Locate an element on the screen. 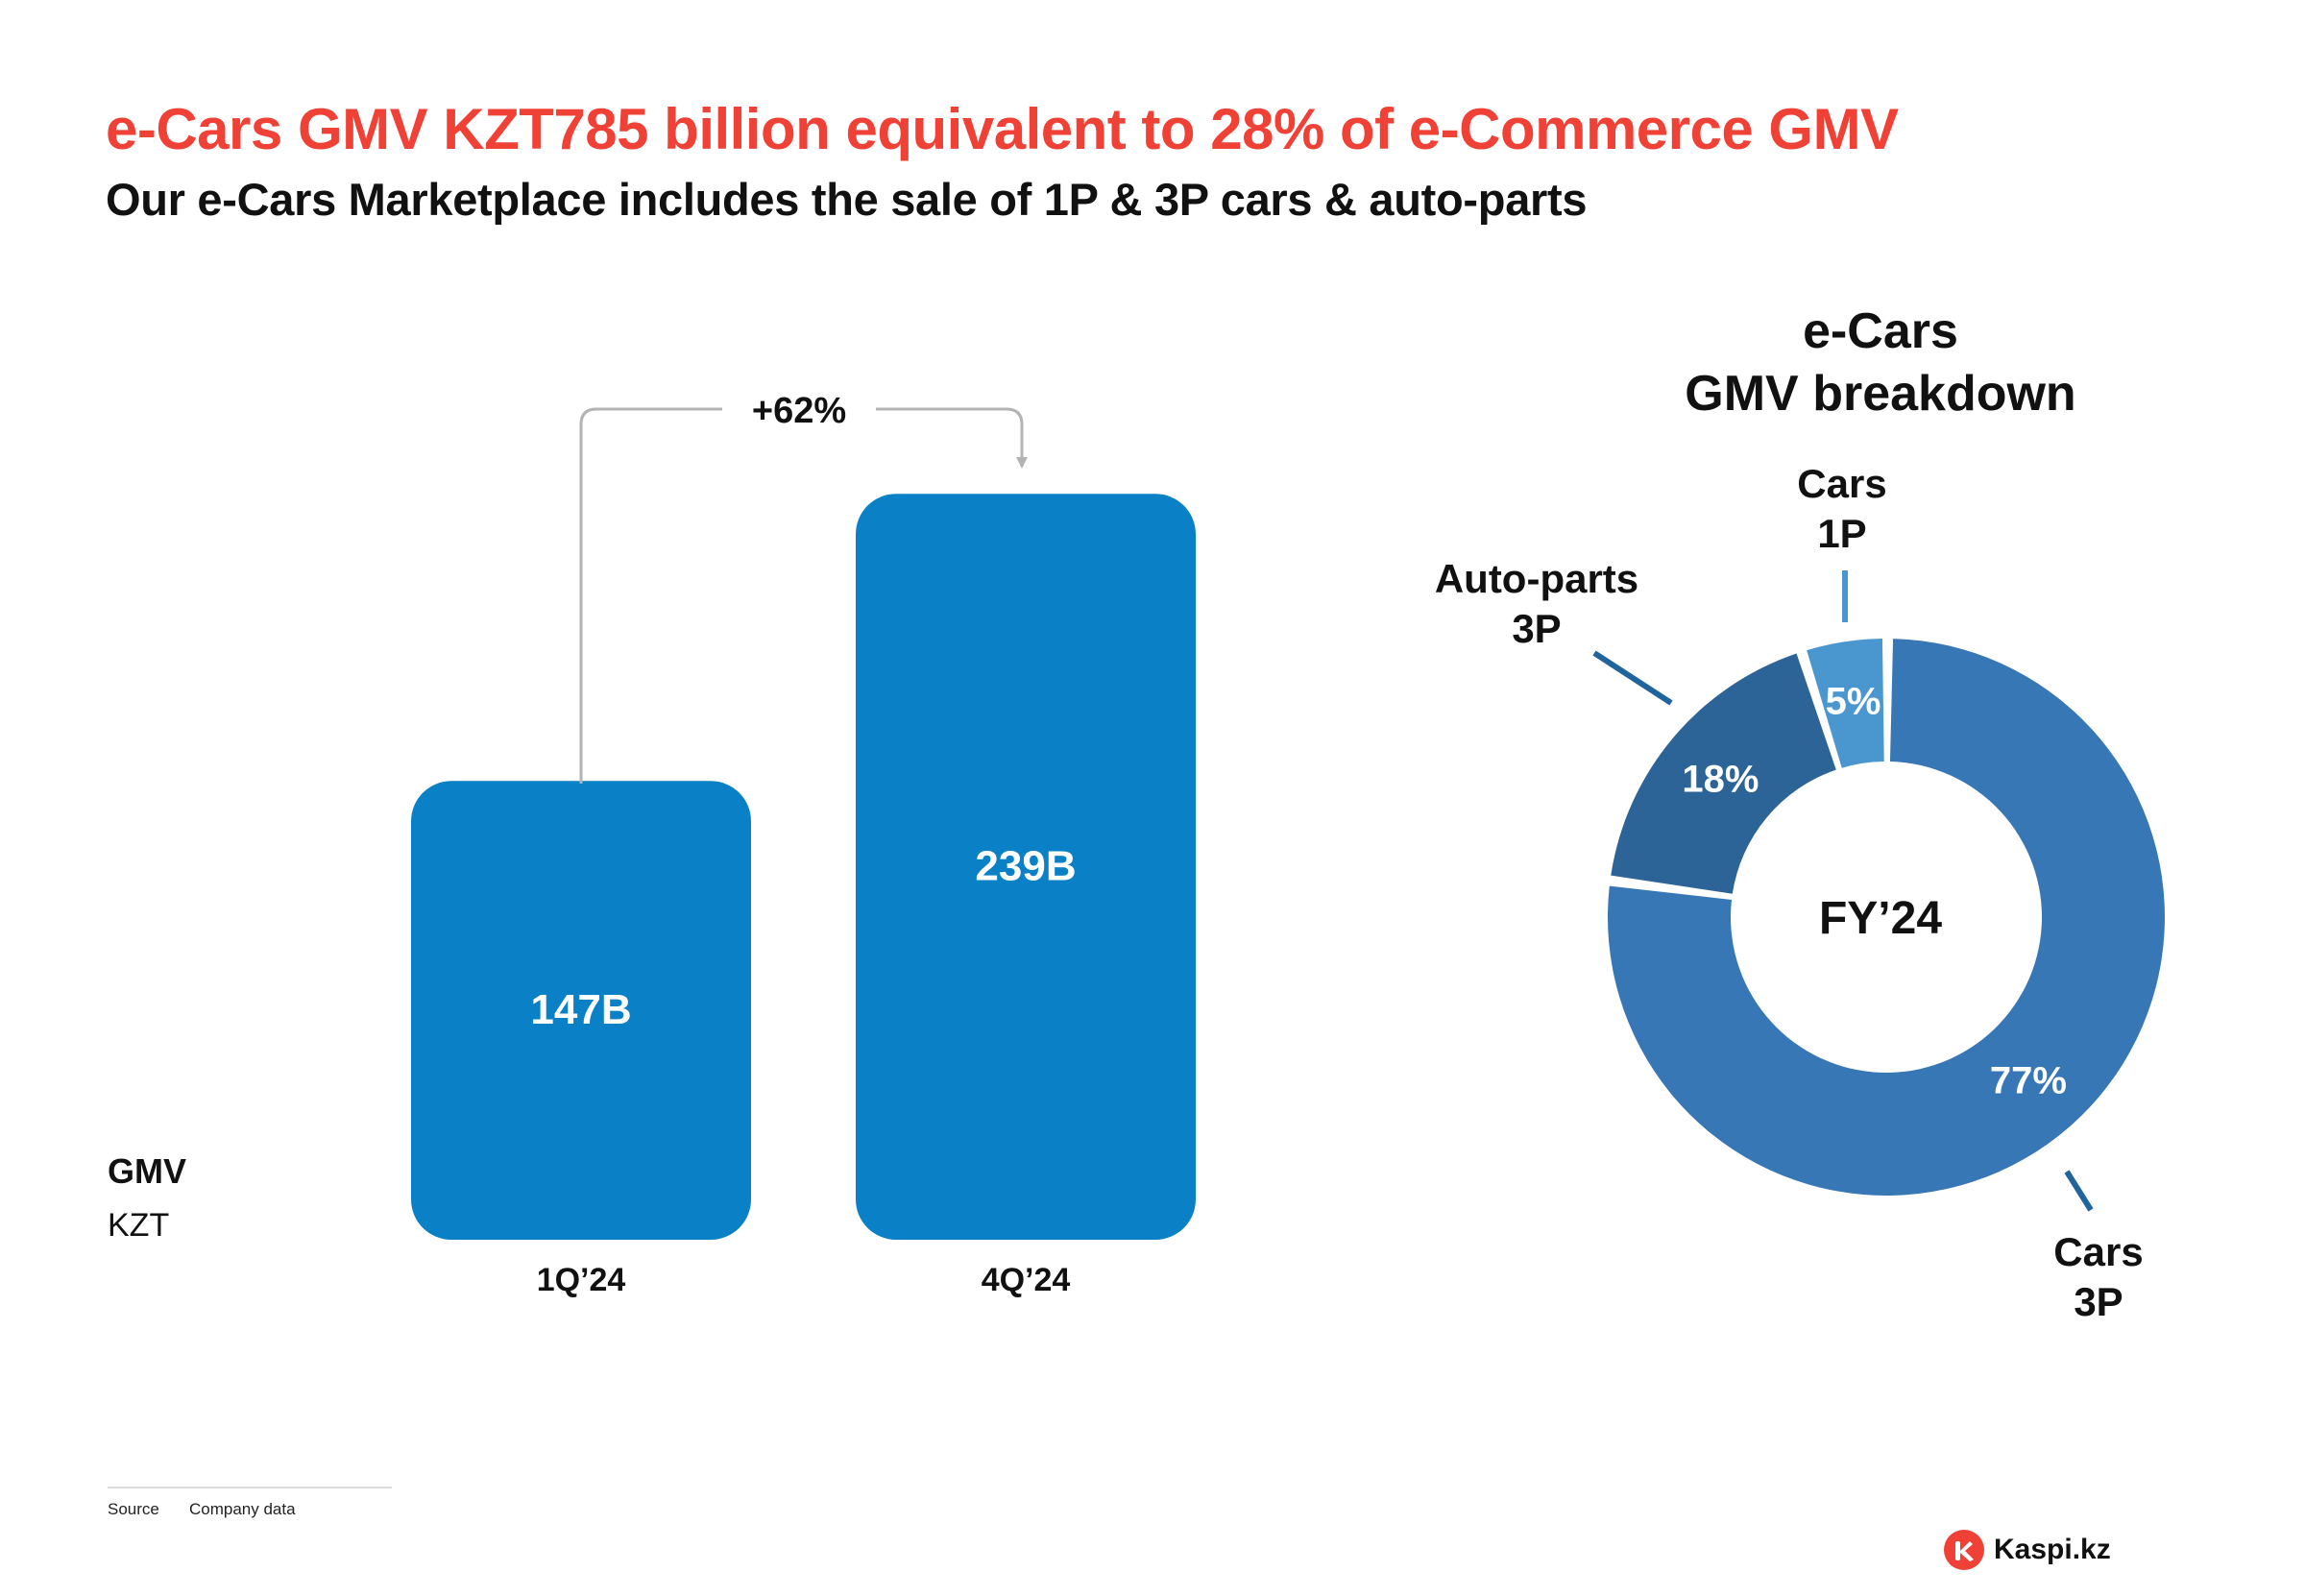  kaspi-logo: Kaspi.kz is located at coordinates (2027, 1550).